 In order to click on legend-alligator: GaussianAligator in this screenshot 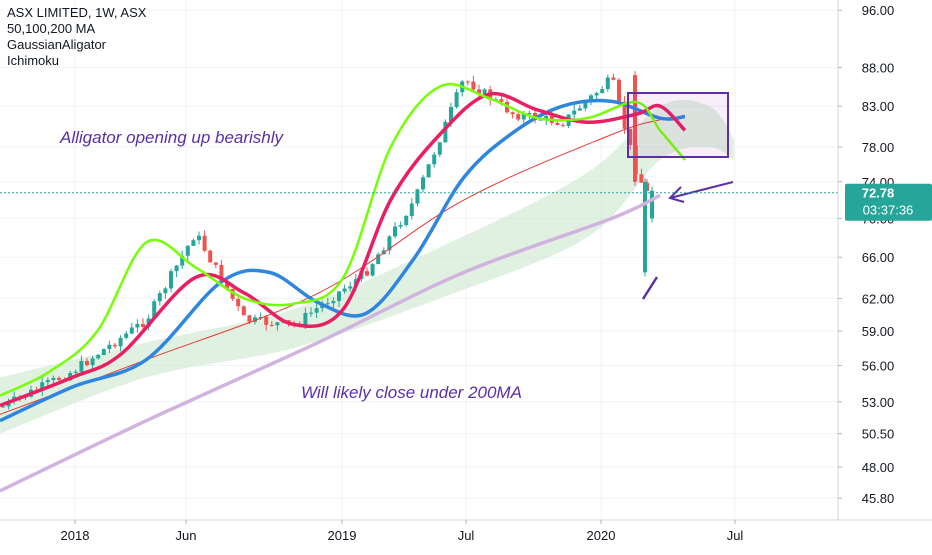, I will do `click(56, 44)`.